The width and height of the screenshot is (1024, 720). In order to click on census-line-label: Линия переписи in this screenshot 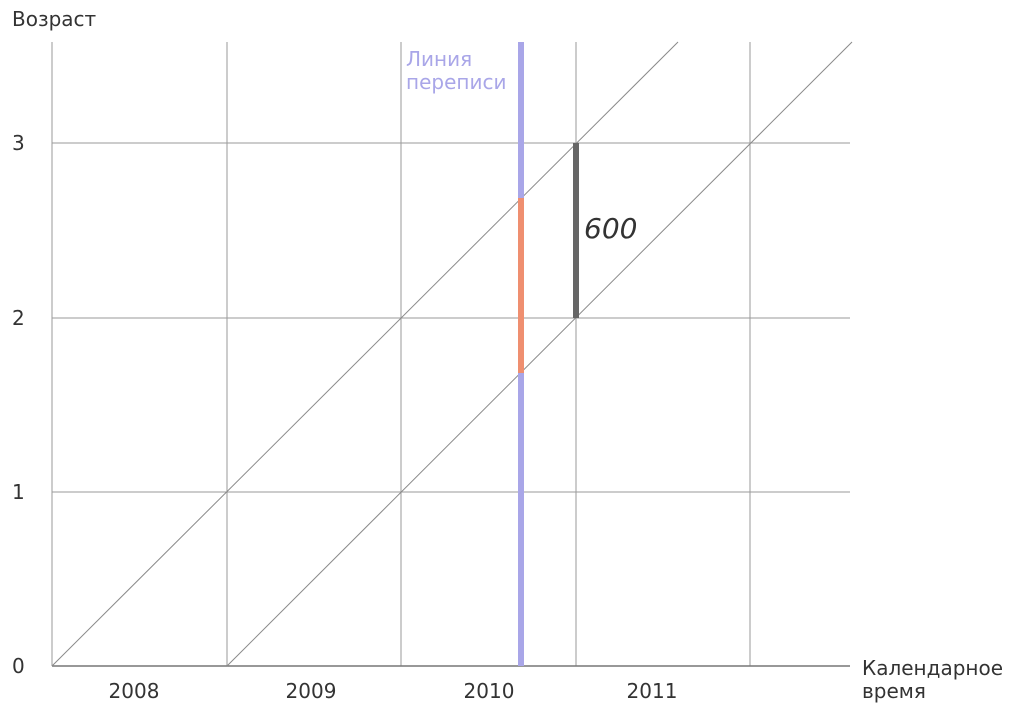, I will do `click(456, 70)`.